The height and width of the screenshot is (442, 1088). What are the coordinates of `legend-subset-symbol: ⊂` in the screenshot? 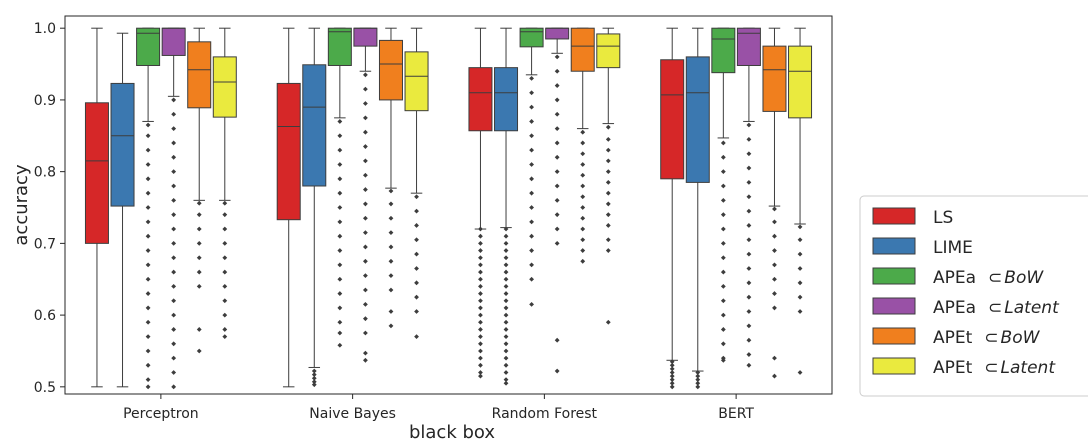 It's located at (995, 278).